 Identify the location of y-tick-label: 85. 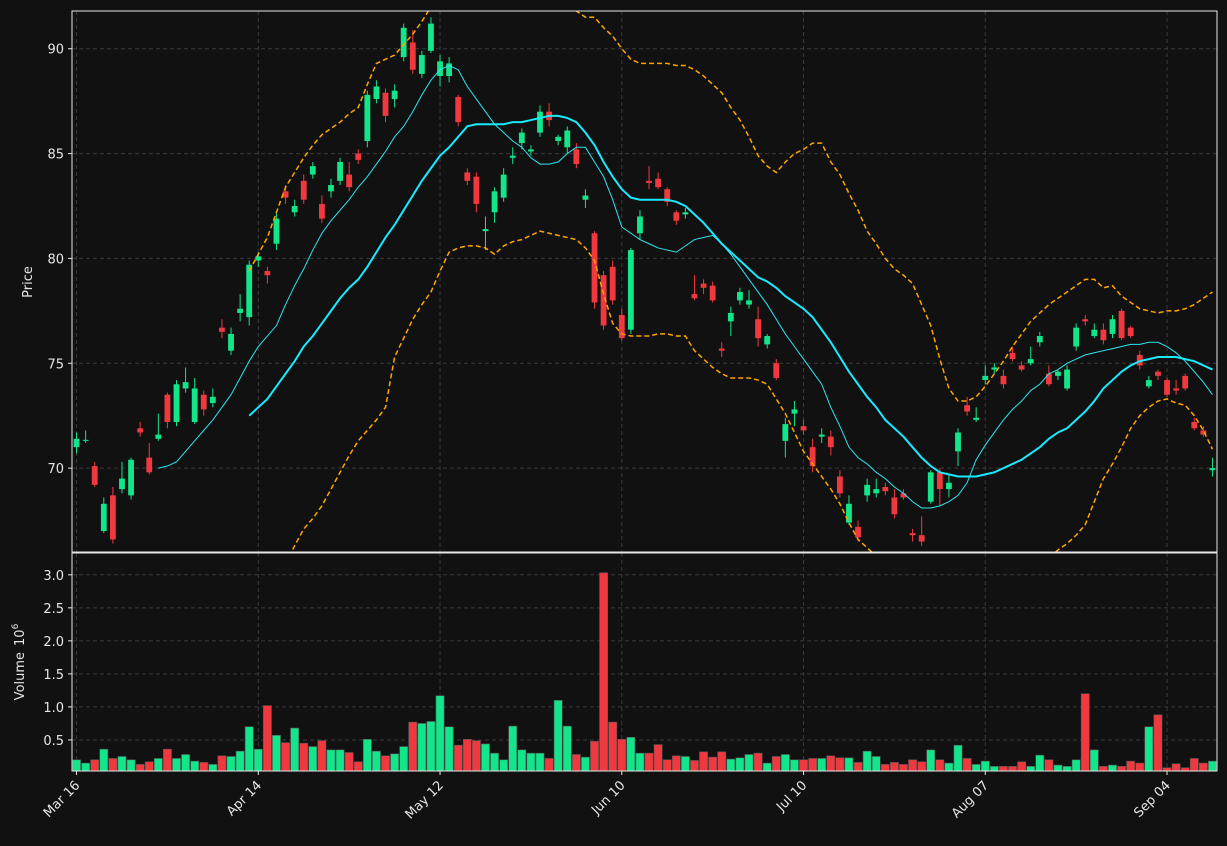
(55, 155).